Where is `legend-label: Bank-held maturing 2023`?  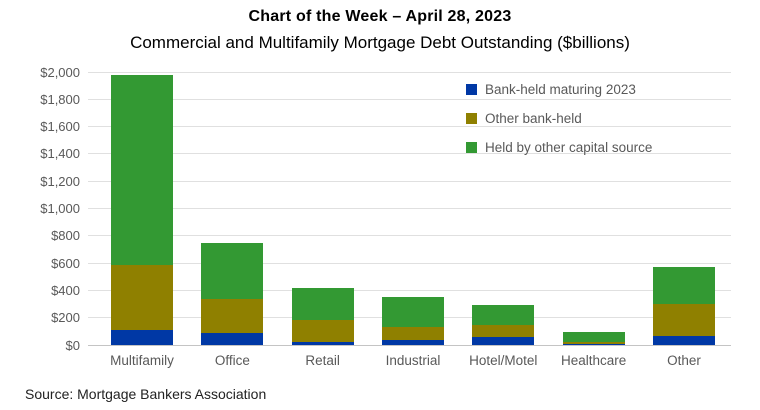 legend-label: Bank-held maturing 2023 is located at coordinates (560, 89).